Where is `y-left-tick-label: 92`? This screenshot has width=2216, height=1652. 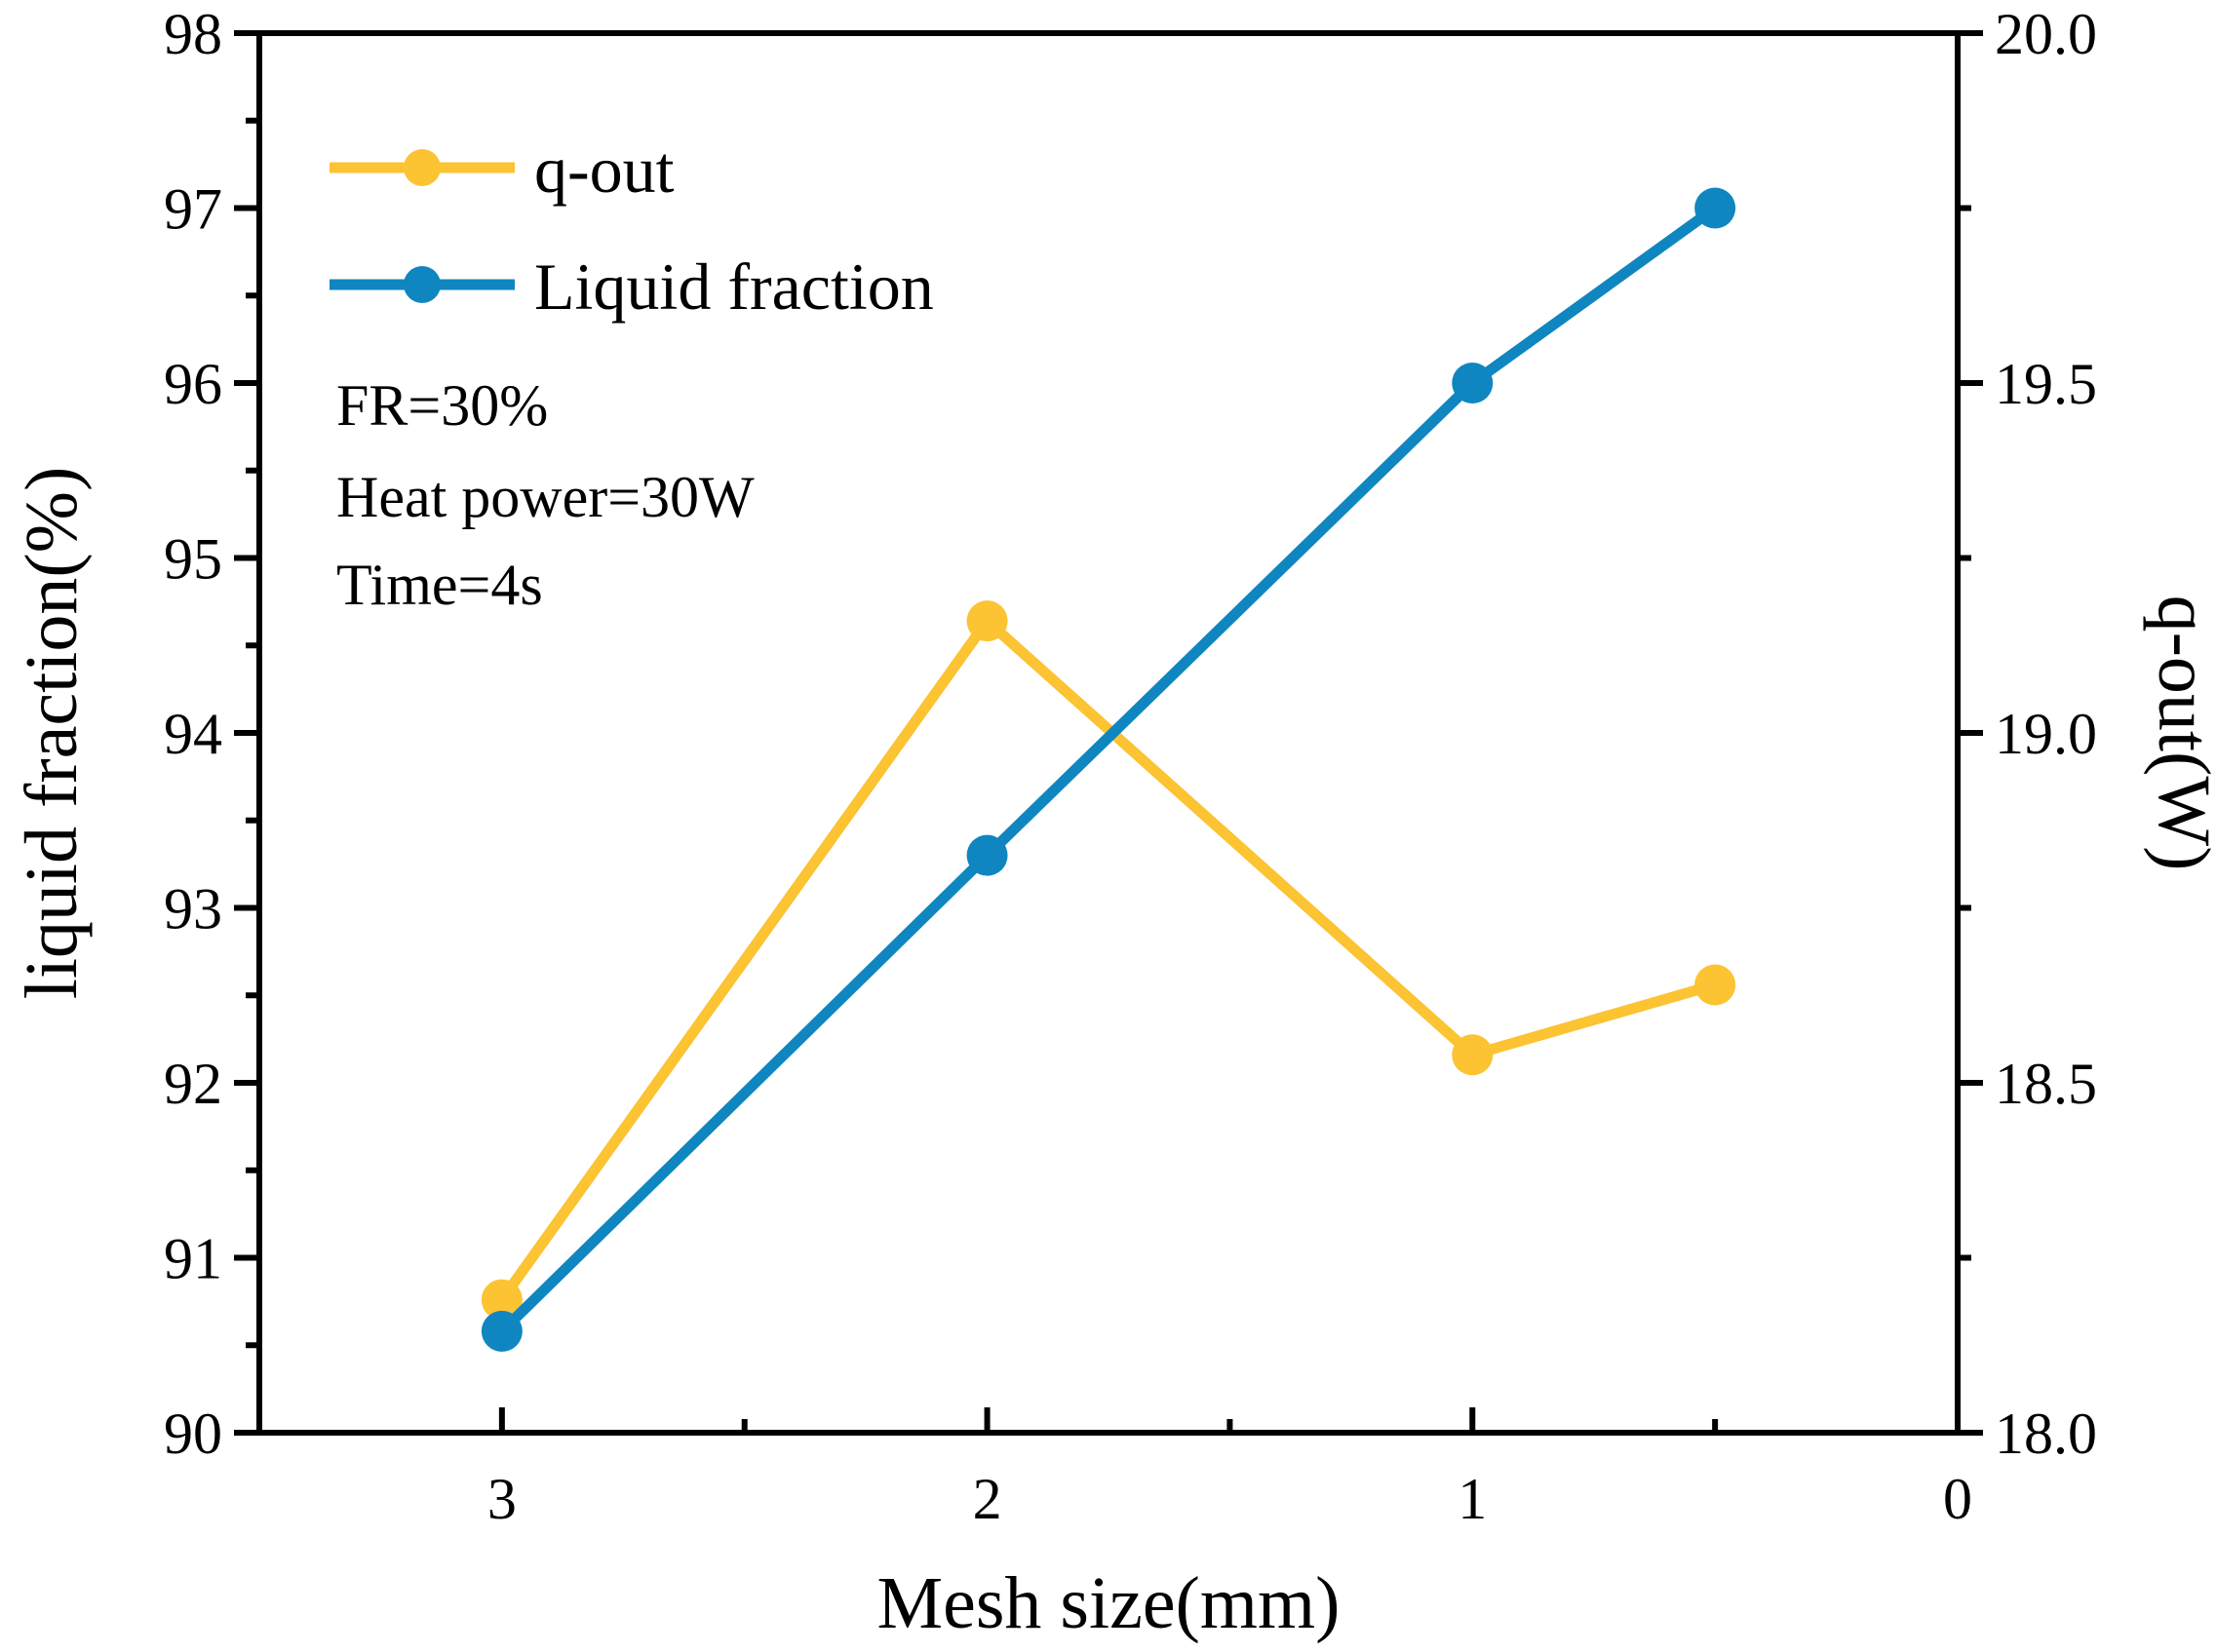 y-left-tick-label: 92 is located at coordinates (193, 1084).